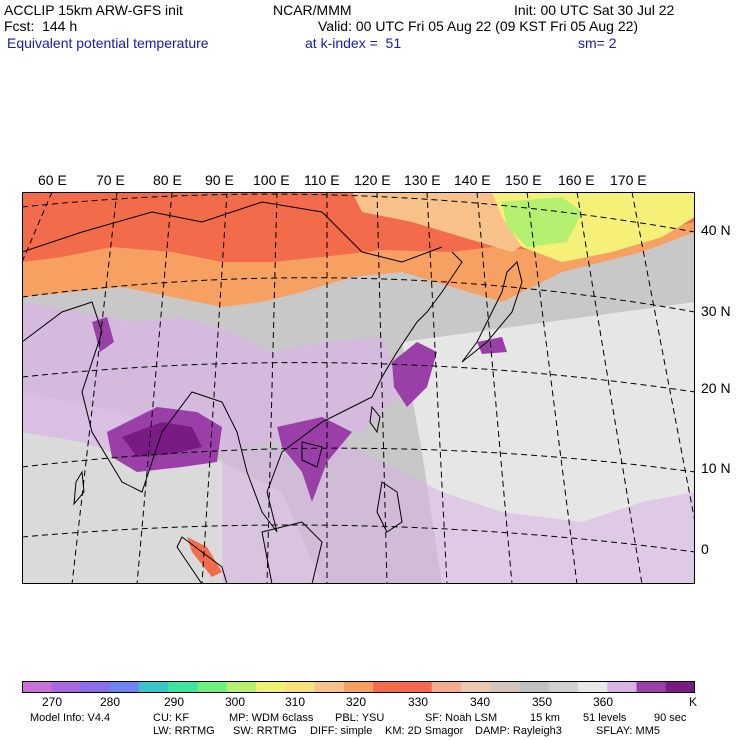 The height and width of the screenshot is (740, 740). What do you see at coordinates (716, 311) in the screenshot?
I see `lat-label: 30 N` at bounding box center [716, 311].